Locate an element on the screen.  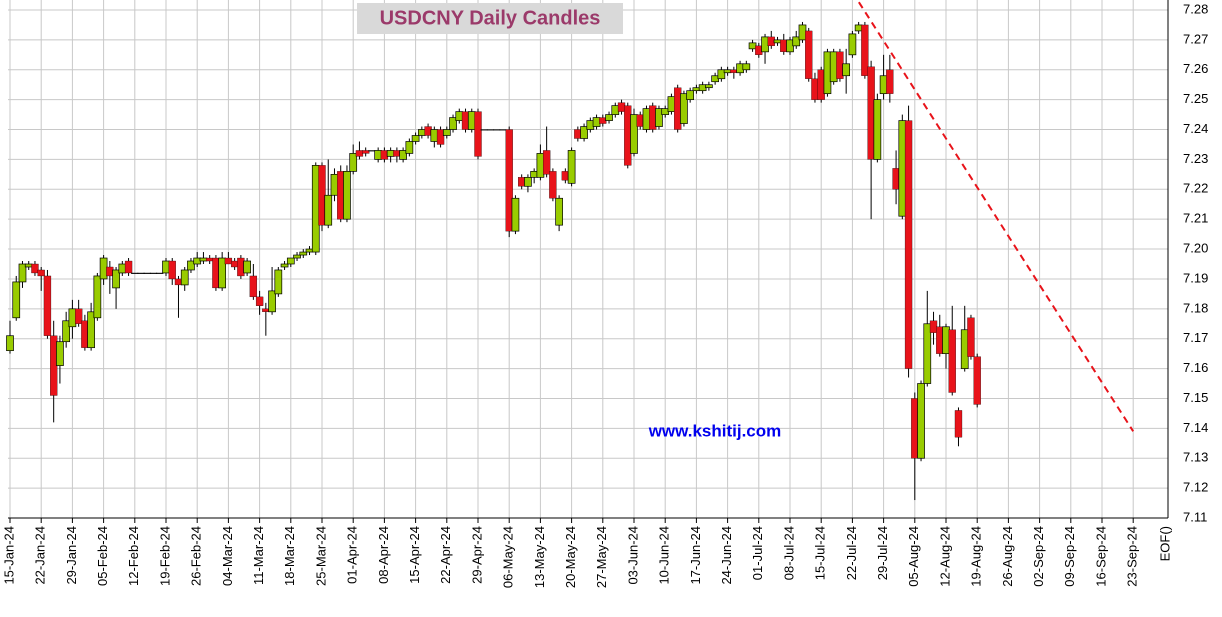
x-tick-label: 29-Jan-24 is located at coordinates (71, 555).